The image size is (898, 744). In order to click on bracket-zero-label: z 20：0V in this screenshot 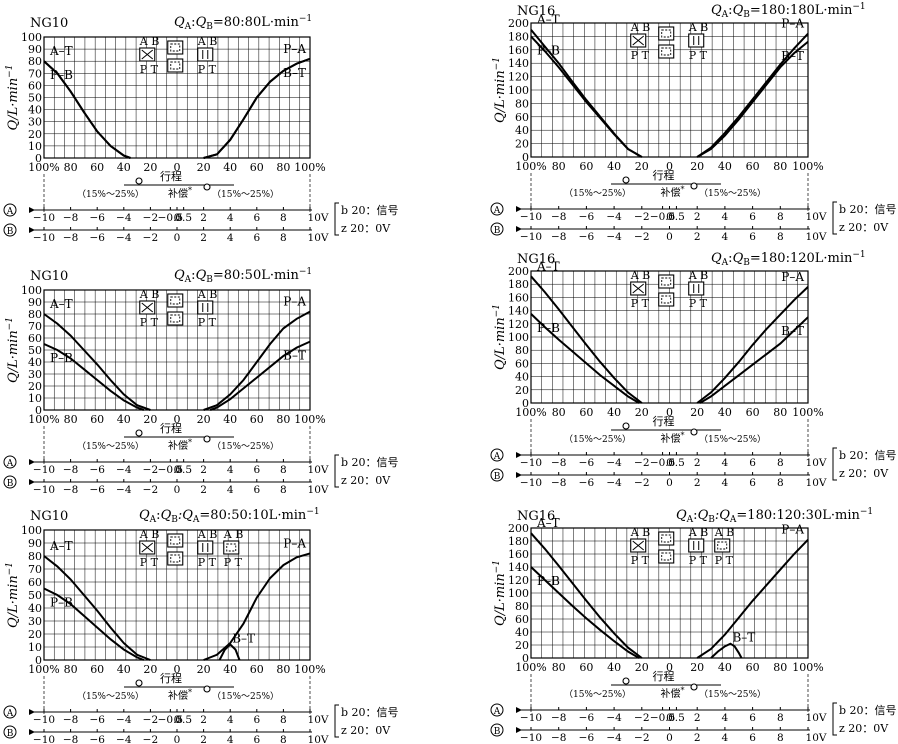, I will do `click(366, 228)`.